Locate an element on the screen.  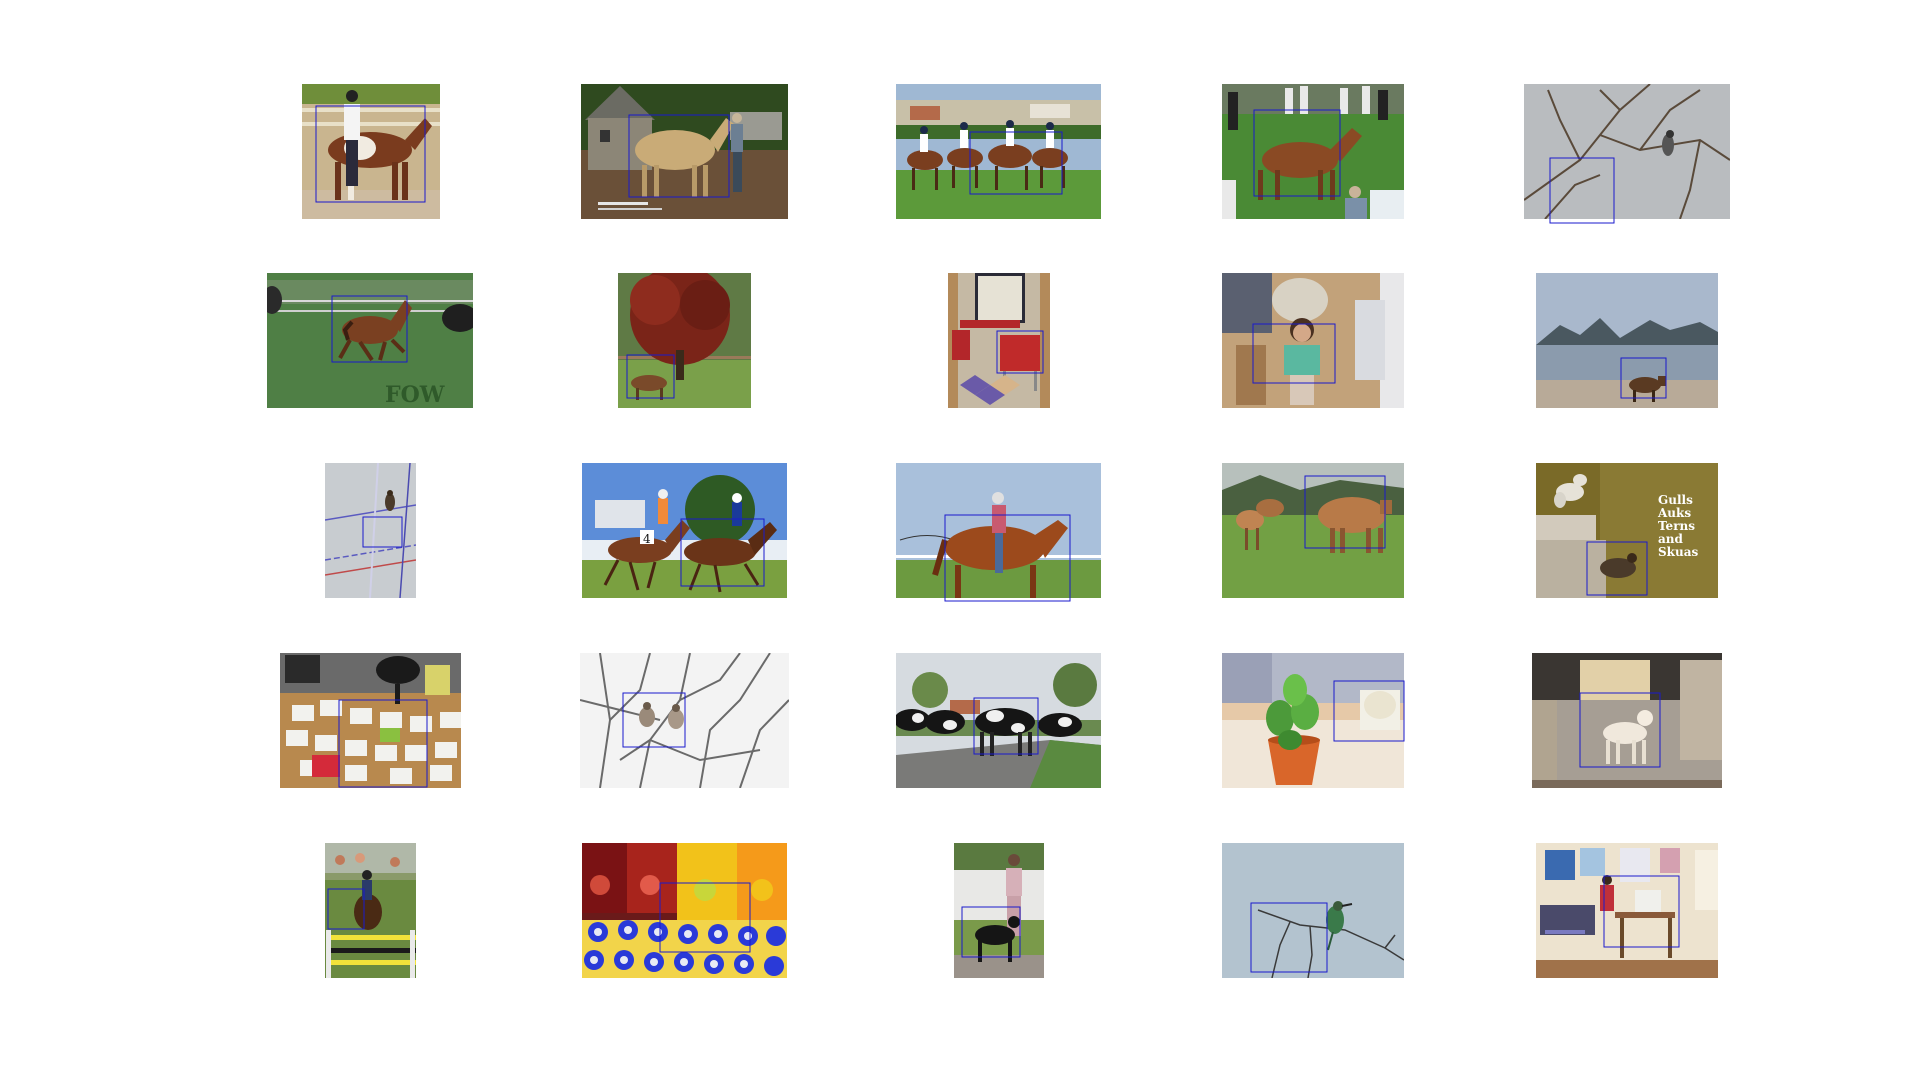
thumbnail-riders-on-field is located at coordinates (998, 151).